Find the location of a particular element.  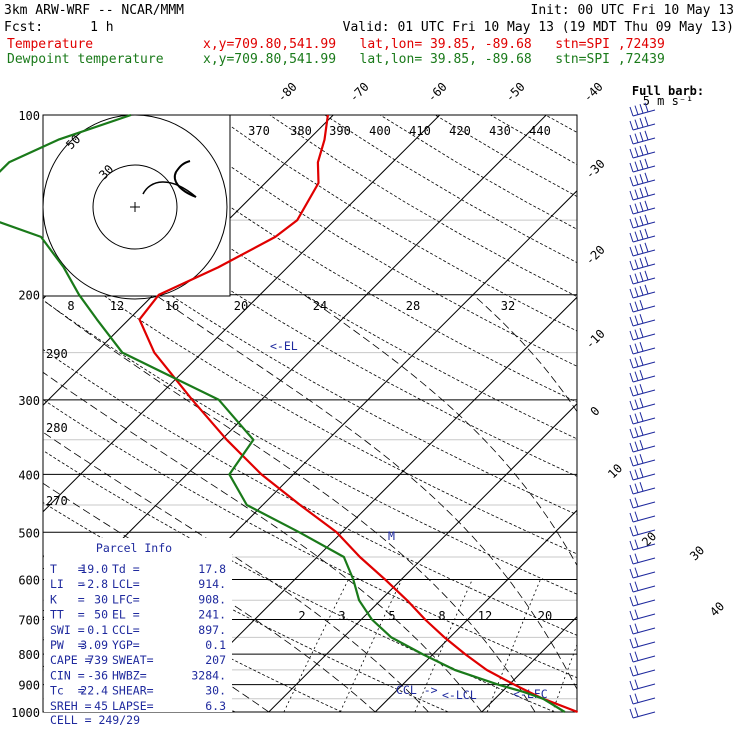

el-marker: <-EL is located at coordinates (284, 346).